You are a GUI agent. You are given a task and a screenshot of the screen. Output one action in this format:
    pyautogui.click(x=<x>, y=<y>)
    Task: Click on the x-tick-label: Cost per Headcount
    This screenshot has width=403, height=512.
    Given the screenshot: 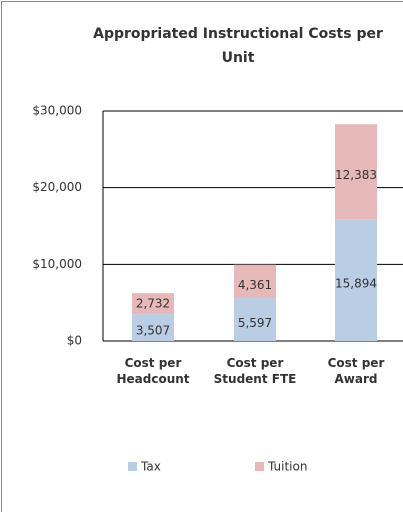 What is the action you would take?
    pyautogui.click(x=153, y=371)
    